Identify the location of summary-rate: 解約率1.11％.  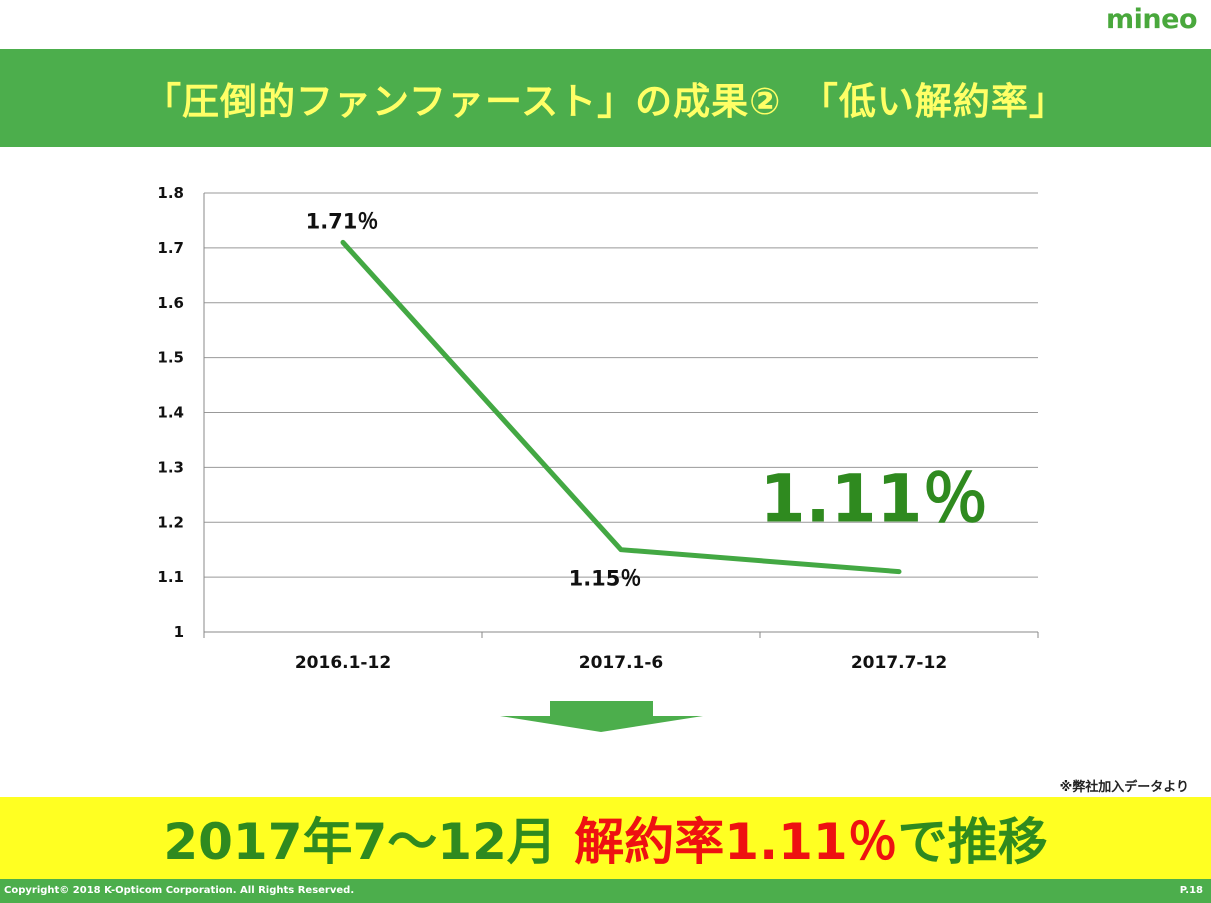
(736, 842).